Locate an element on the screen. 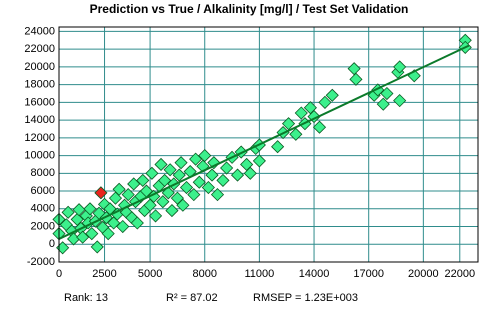 The width and height of the screenshot is (498, 311). y-tick-label: 20000 is located at coordinates (39, 67).